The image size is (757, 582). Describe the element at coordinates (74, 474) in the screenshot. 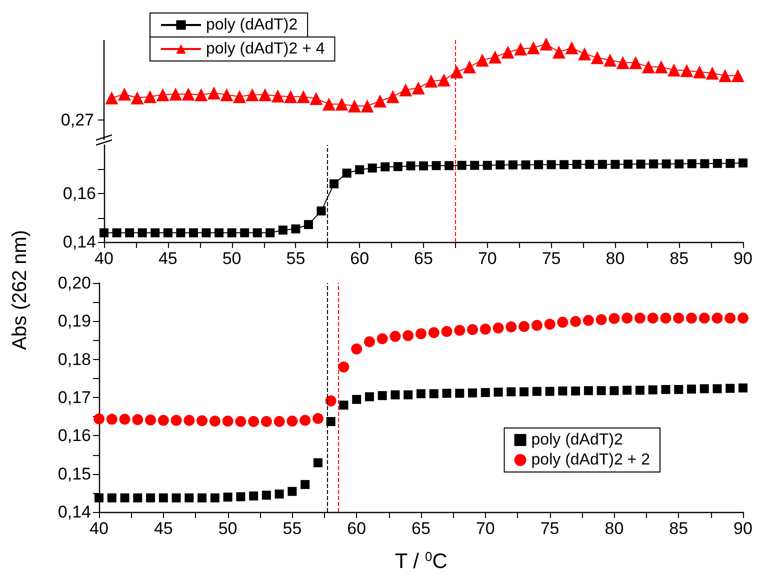

I see `y-tick-label: 0,15` at that location.